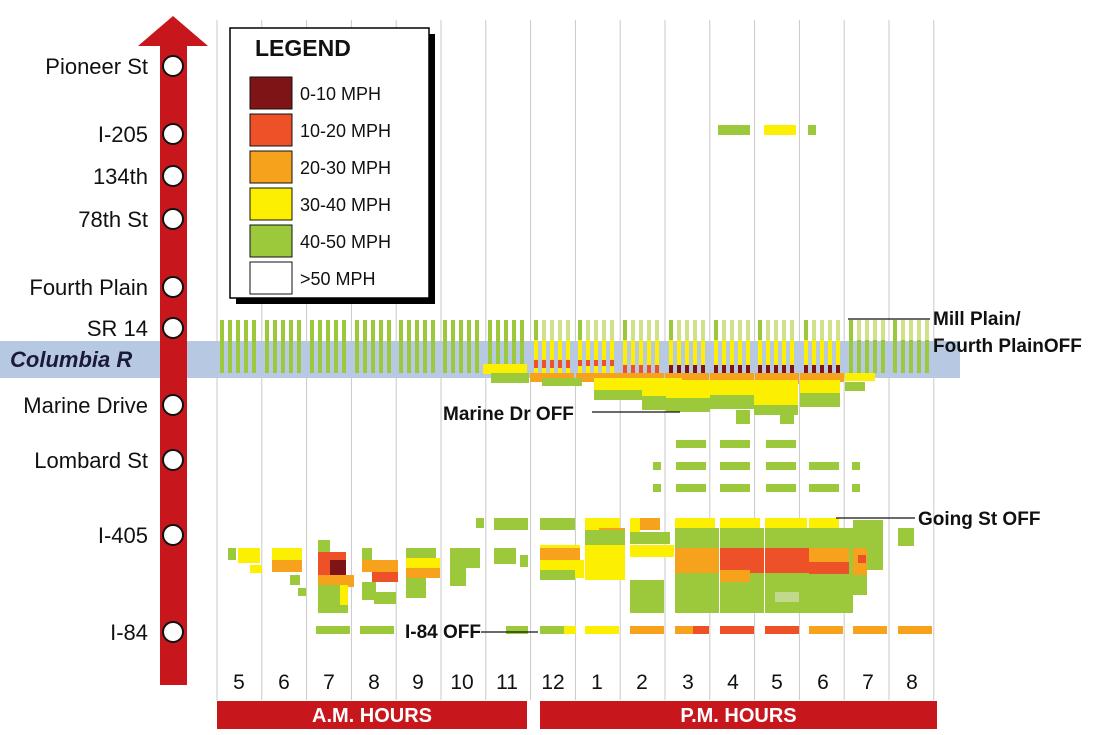  I want to click on hour-label: 9, so click(418, 682).